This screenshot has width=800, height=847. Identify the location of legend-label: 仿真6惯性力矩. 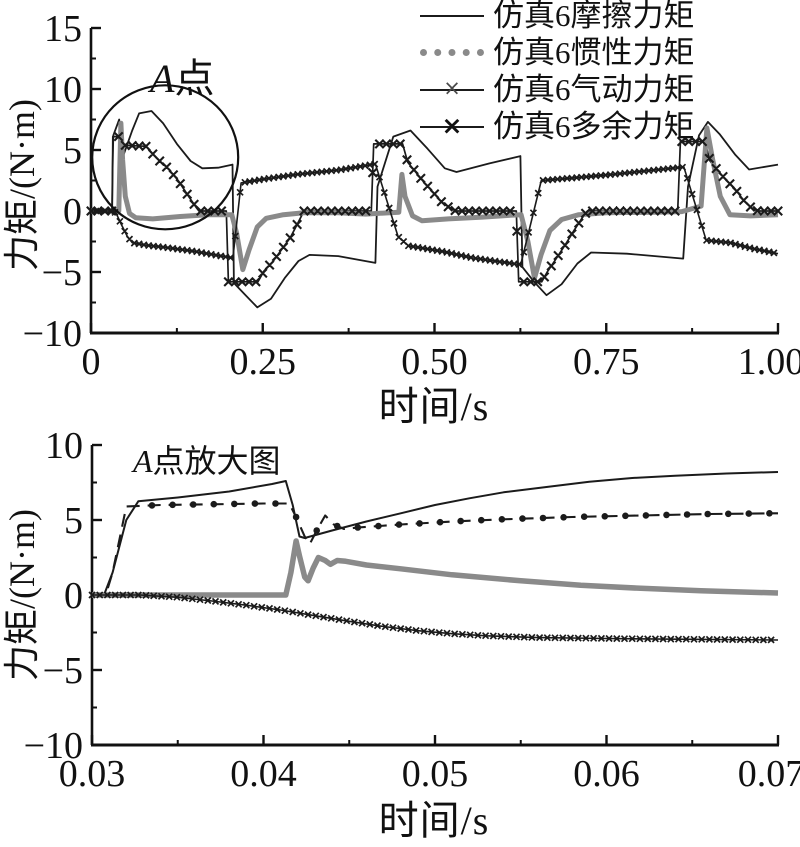
(594, 52).